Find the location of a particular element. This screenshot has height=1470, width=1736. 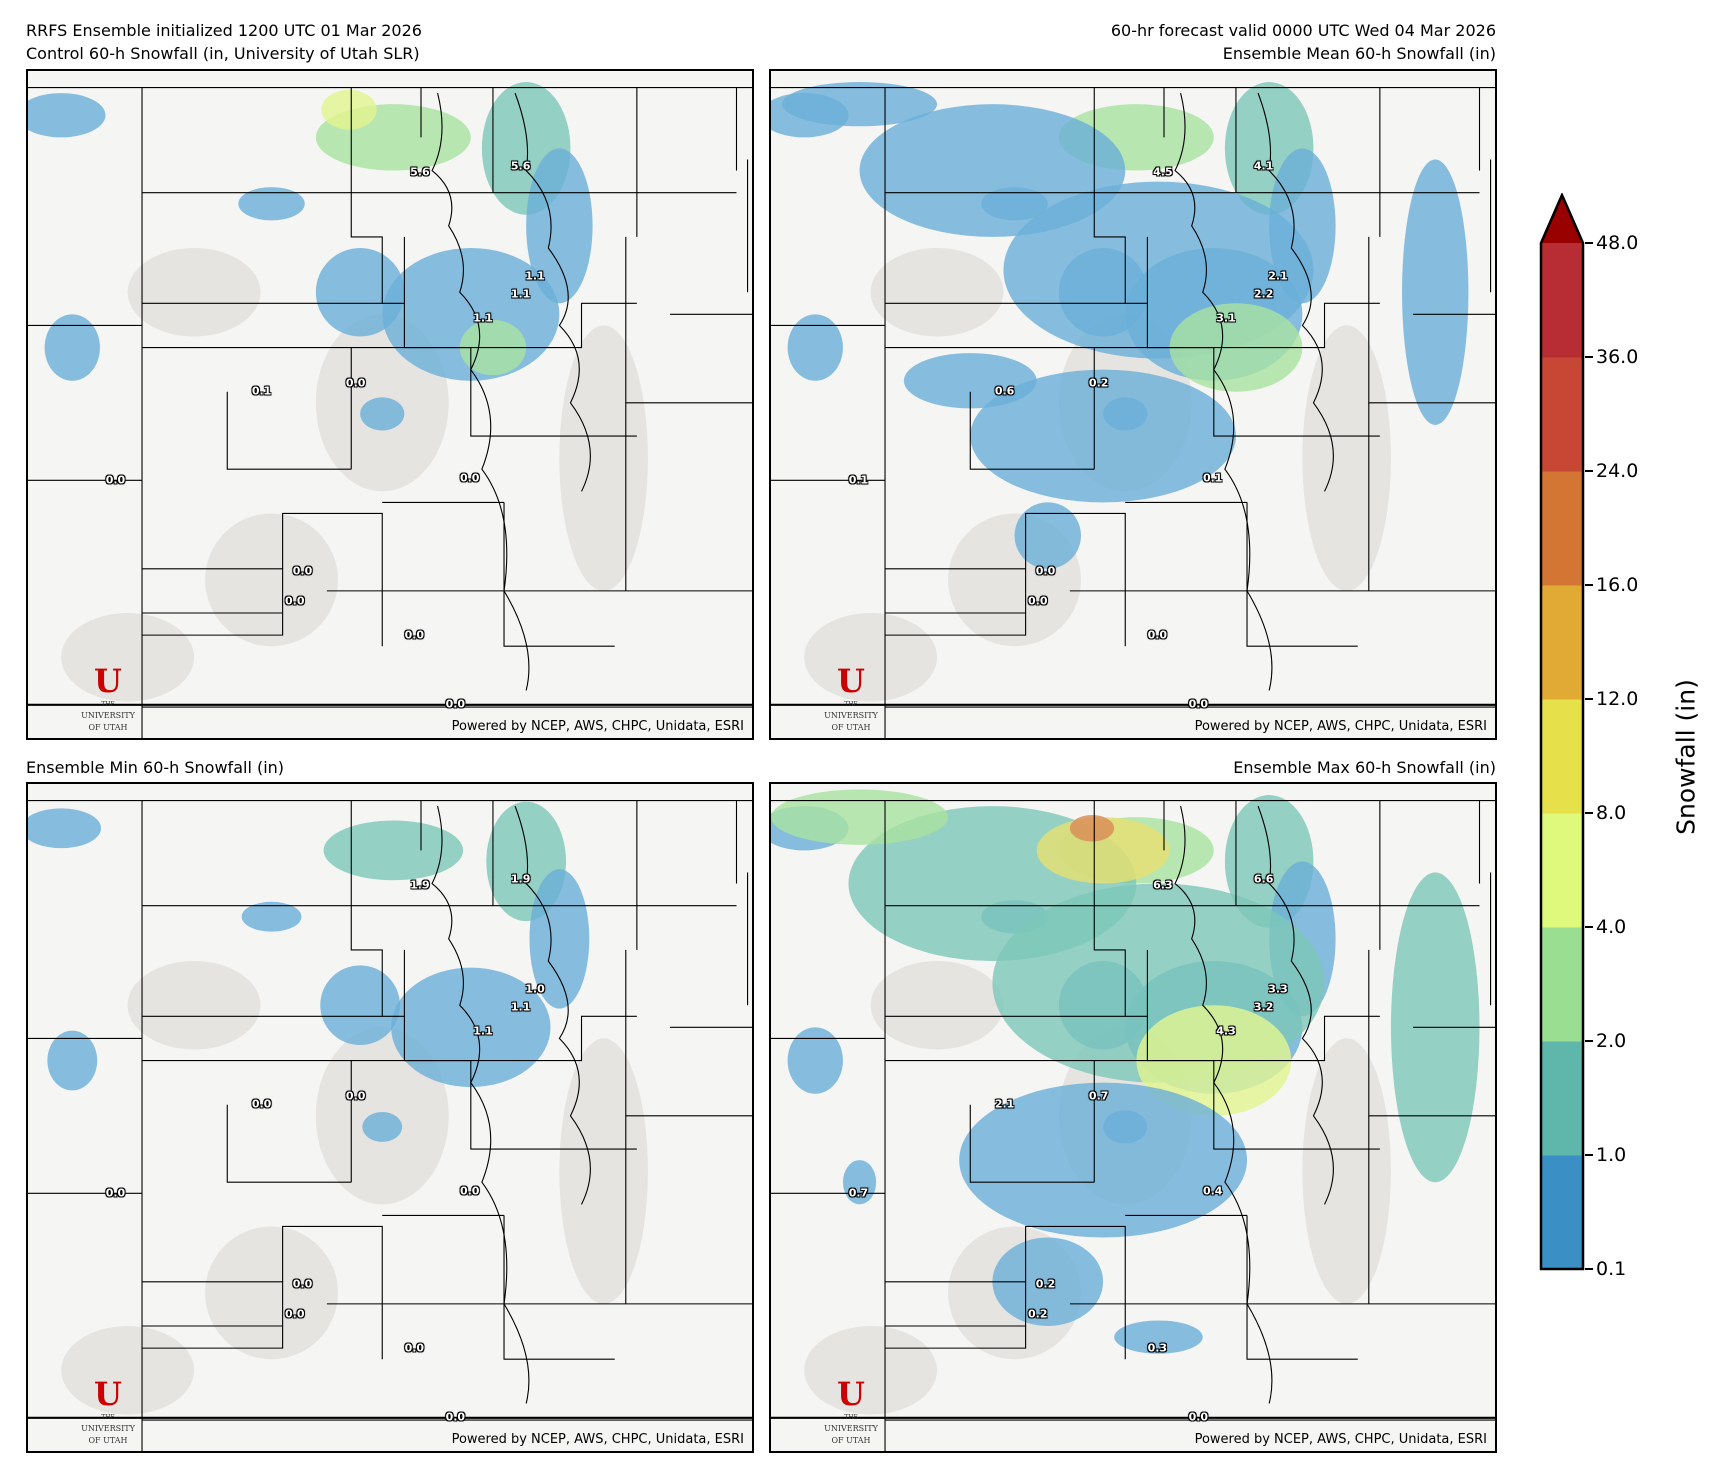

colorbar-tick-label: 0.1 is located at coordinates (1611, 1269).